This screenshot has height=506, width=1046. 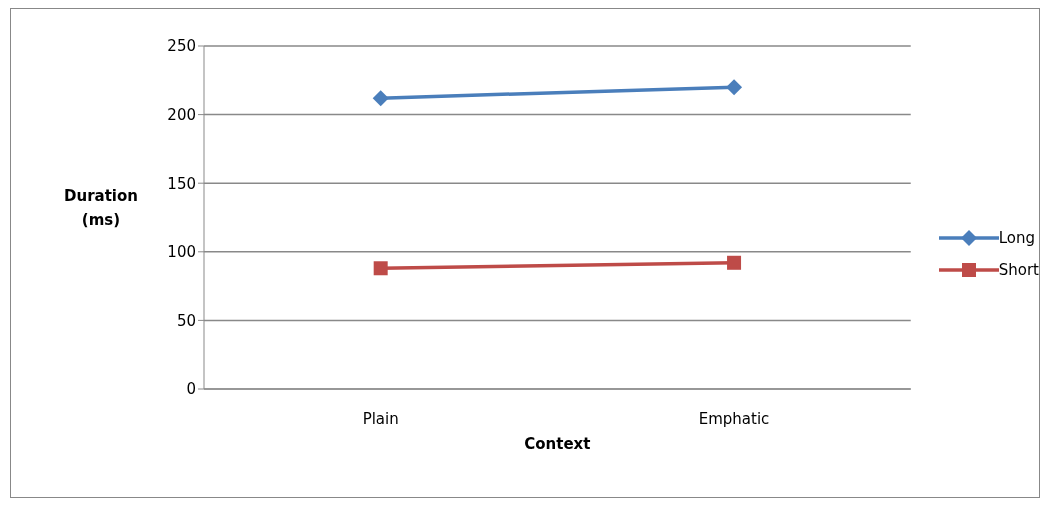 What do you see at coordinates (181, 114) in the screenshot?
I see `y-tick-label: 200` at bounding box center [181, 114].